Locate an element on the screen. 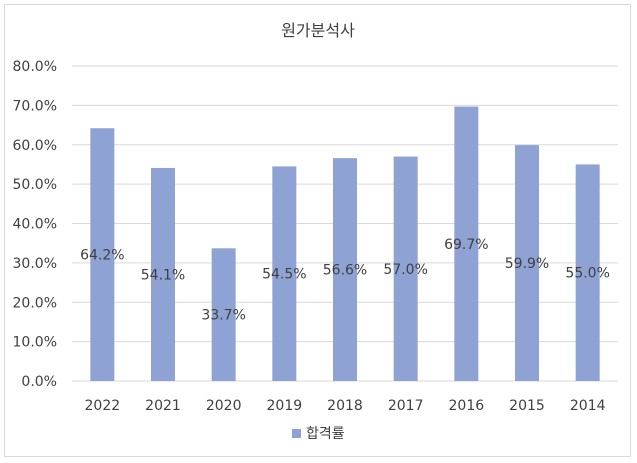  y-tick-label: 70.0% is located at coordinates (35, 106).